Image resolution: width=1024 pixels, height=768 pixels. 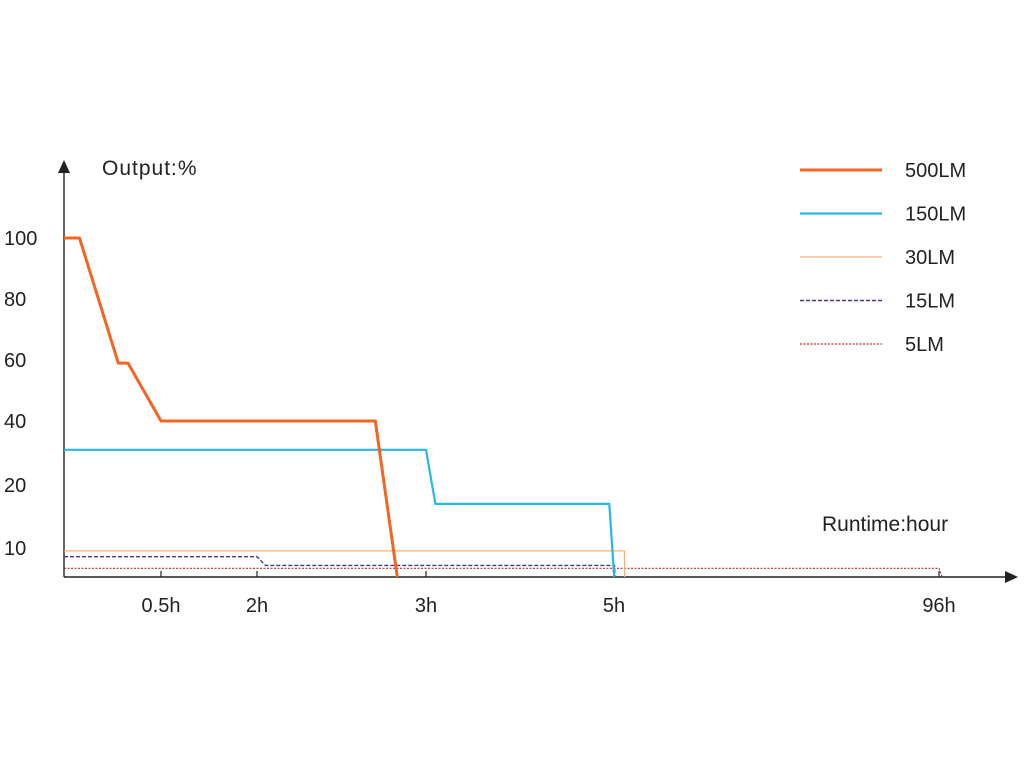 What do you see at coordinates (503, 572) in the screenshot?
I see `series-line-5lm` at bounding box center [503, 572].